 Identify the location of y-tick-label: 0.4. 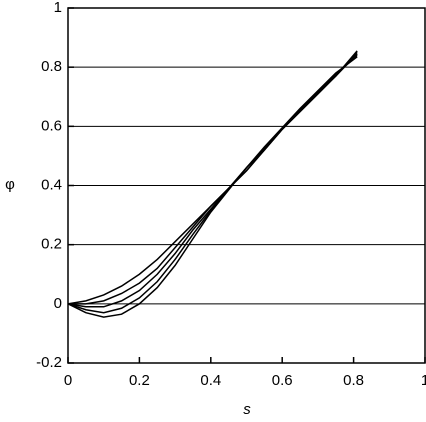
(51, 184).